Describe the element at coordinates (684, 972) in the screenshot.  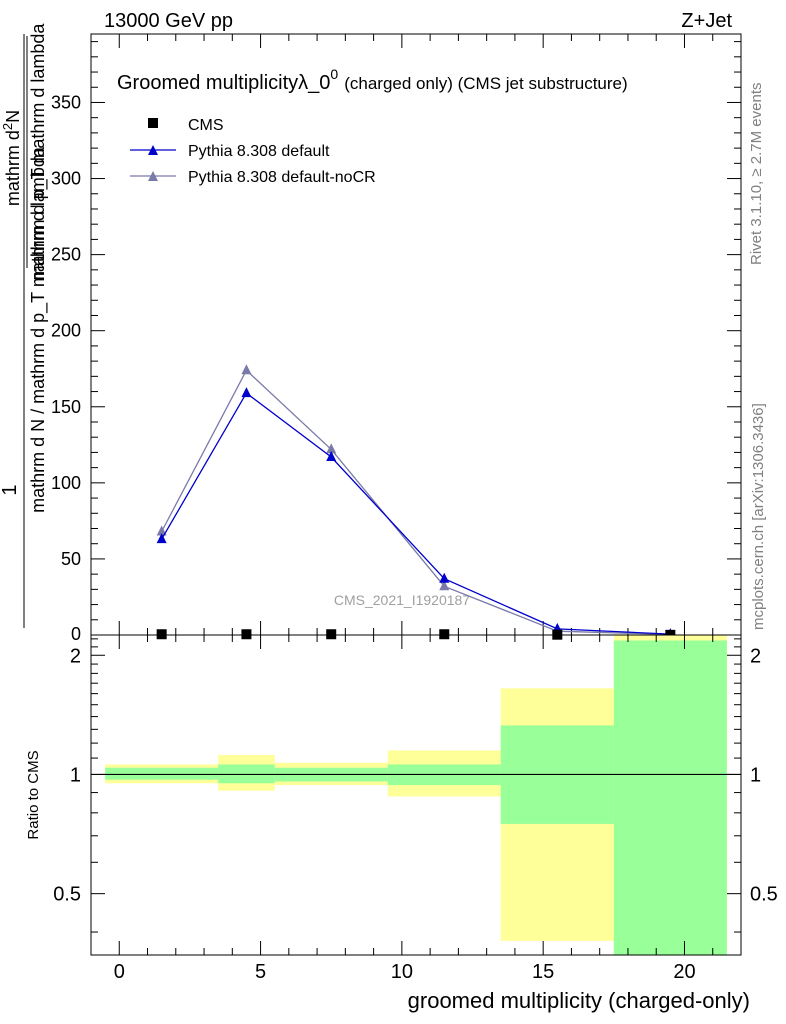
I see `x-tick-label: 20` at that location.